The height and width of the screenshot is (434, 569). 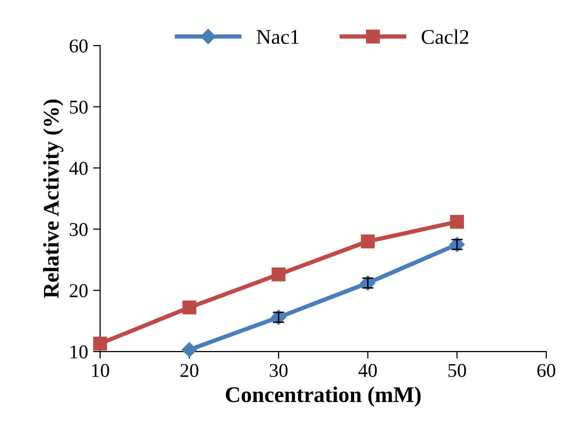 I want to click on y-tick-label: 40, so click(x=78, y=168).